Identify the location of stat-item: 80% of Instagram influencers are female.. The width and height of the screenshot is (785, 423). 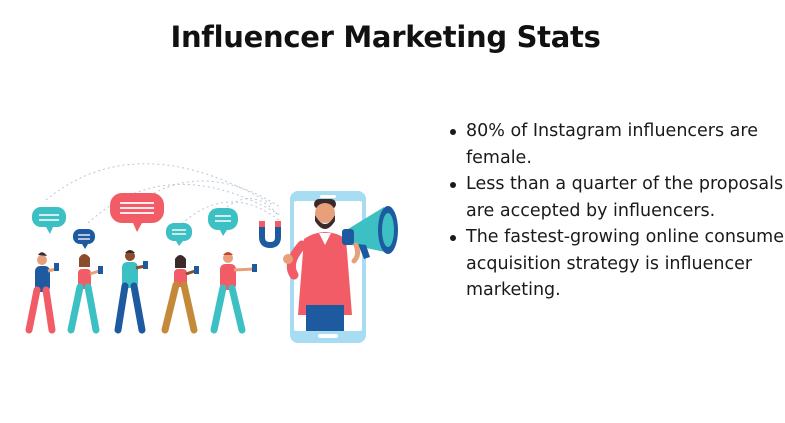
(617, 144).